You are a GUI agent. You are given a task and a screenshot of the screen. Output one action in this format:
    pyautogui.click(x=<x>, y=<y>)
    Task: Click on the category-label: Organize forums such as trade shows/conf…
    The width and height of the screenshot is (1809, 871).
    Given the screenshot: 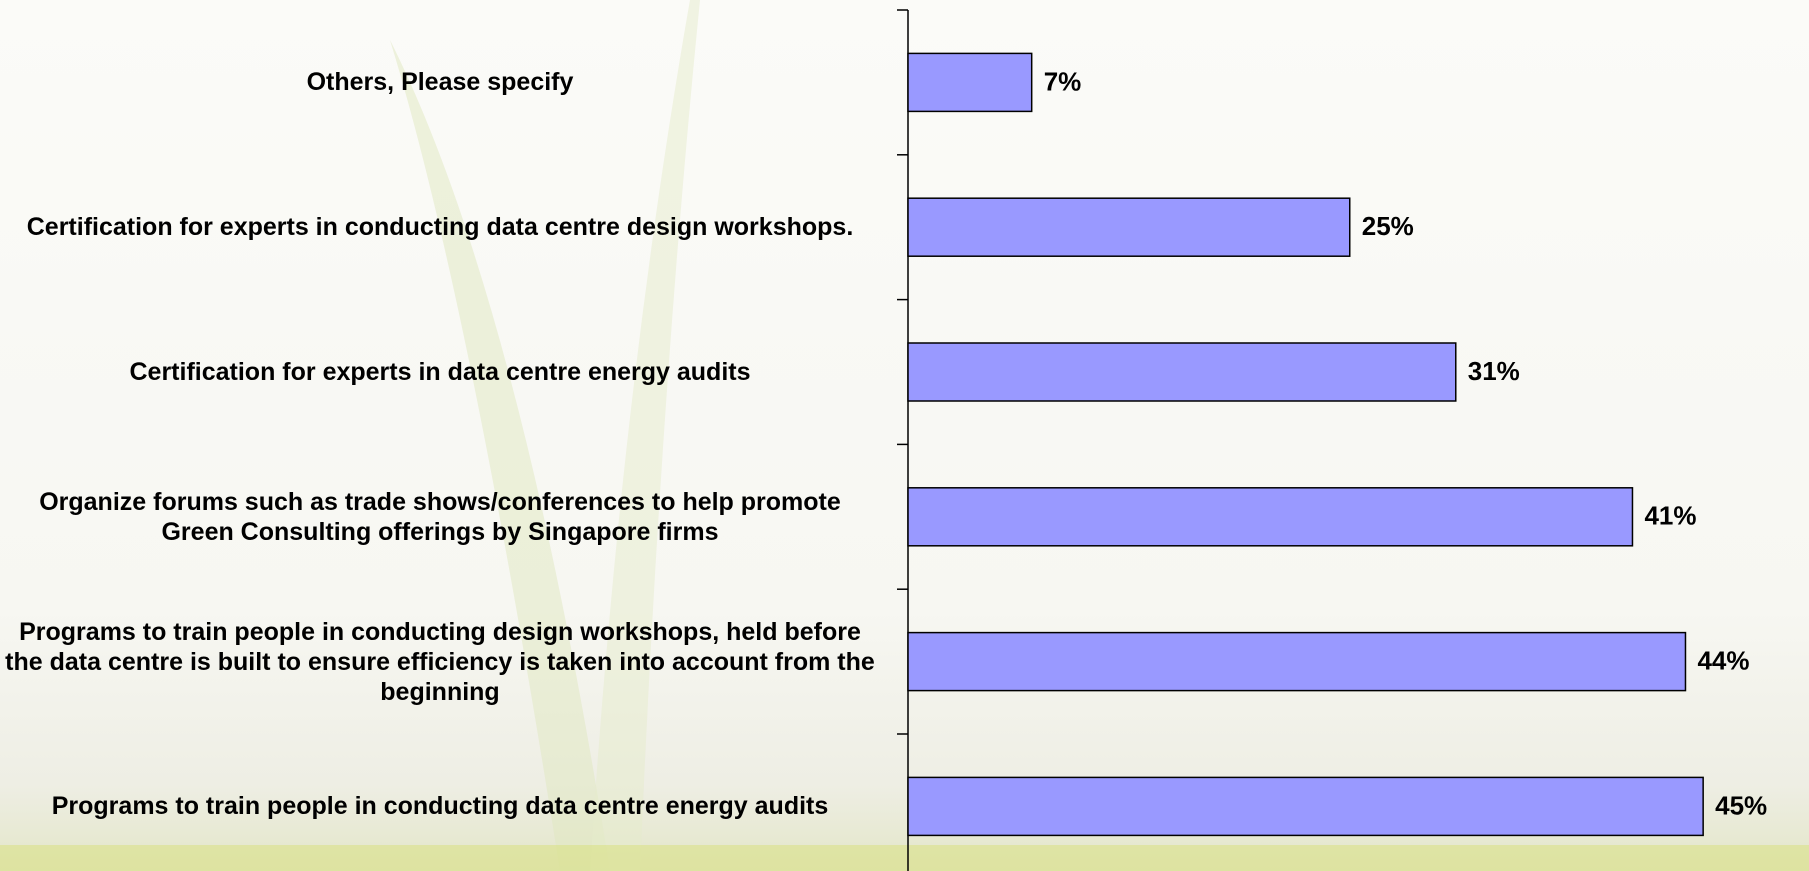 What is the action you would take?
    pyautogui.click(x=440, y=516)
    